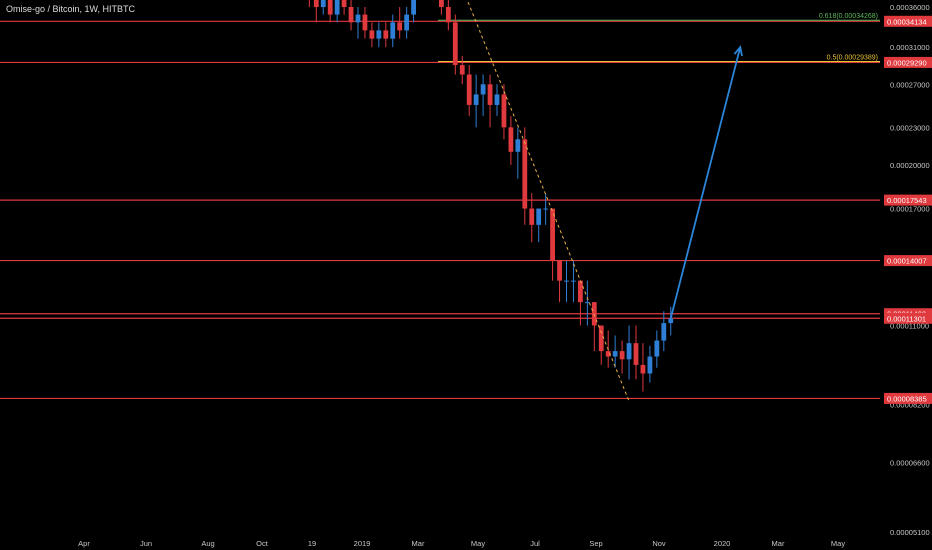 The height and width of the screenshot is (550, 932). I want to click on price-tag-label: 0.00034134, so click(907, 21).